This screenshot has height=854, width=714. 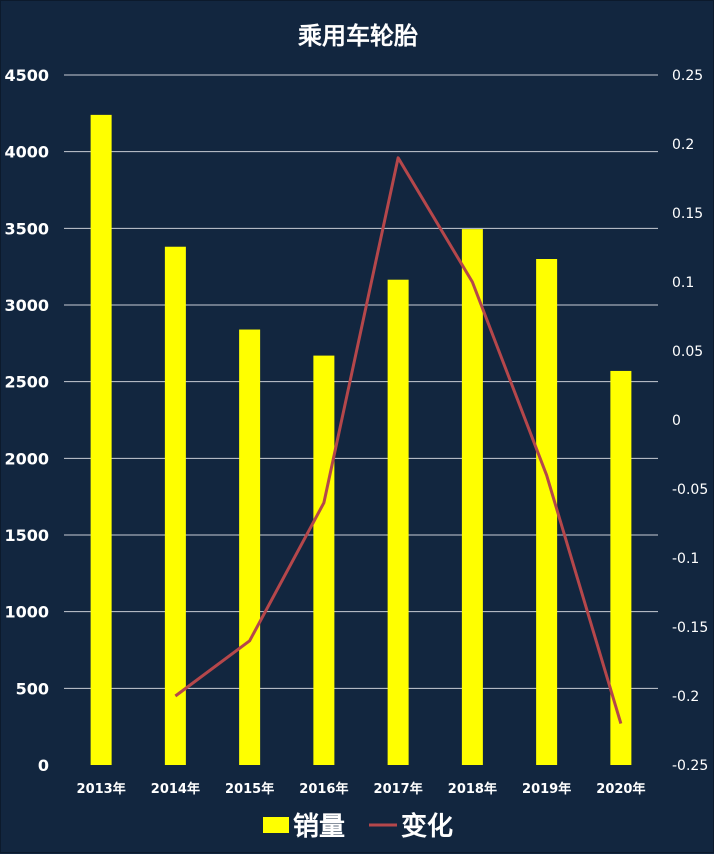 I want to click on y-tick-label-left: 0, so click(x=43, y=765).